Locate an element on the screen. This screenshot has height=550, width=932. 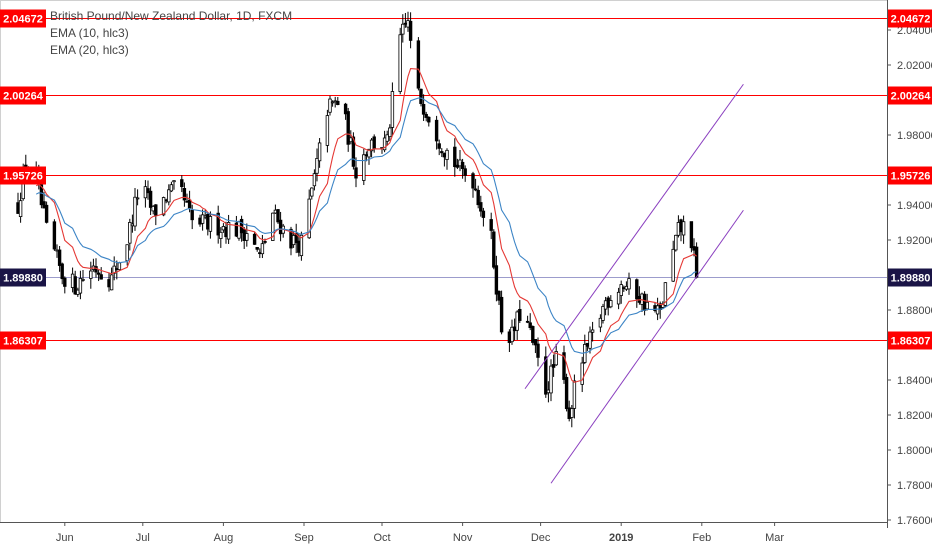
right-price-badge-label: 1.86307 is located at coordinates (911, 342).